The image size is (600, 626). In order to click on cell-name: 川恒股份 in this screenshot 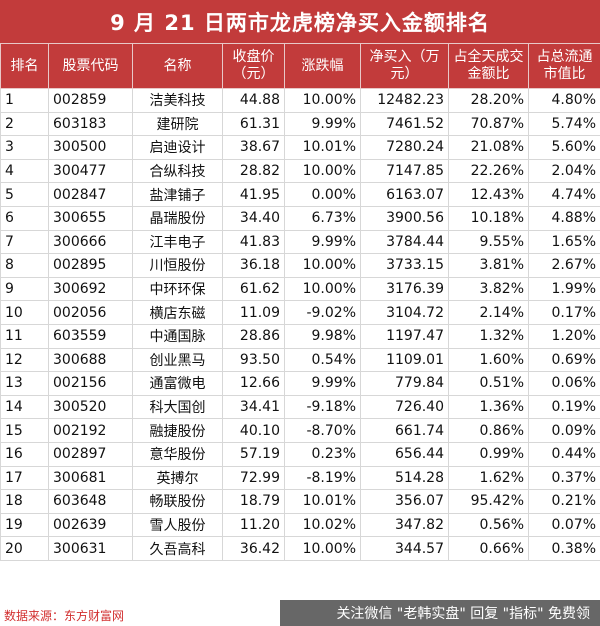, I will do `click(177, 265)`.